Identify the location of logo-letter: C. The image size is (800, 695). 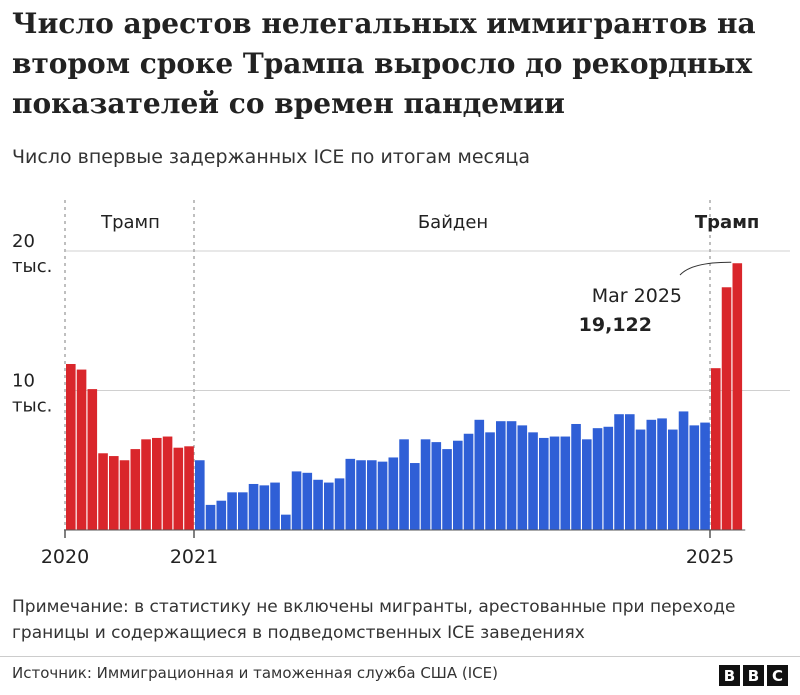
(777, 675).